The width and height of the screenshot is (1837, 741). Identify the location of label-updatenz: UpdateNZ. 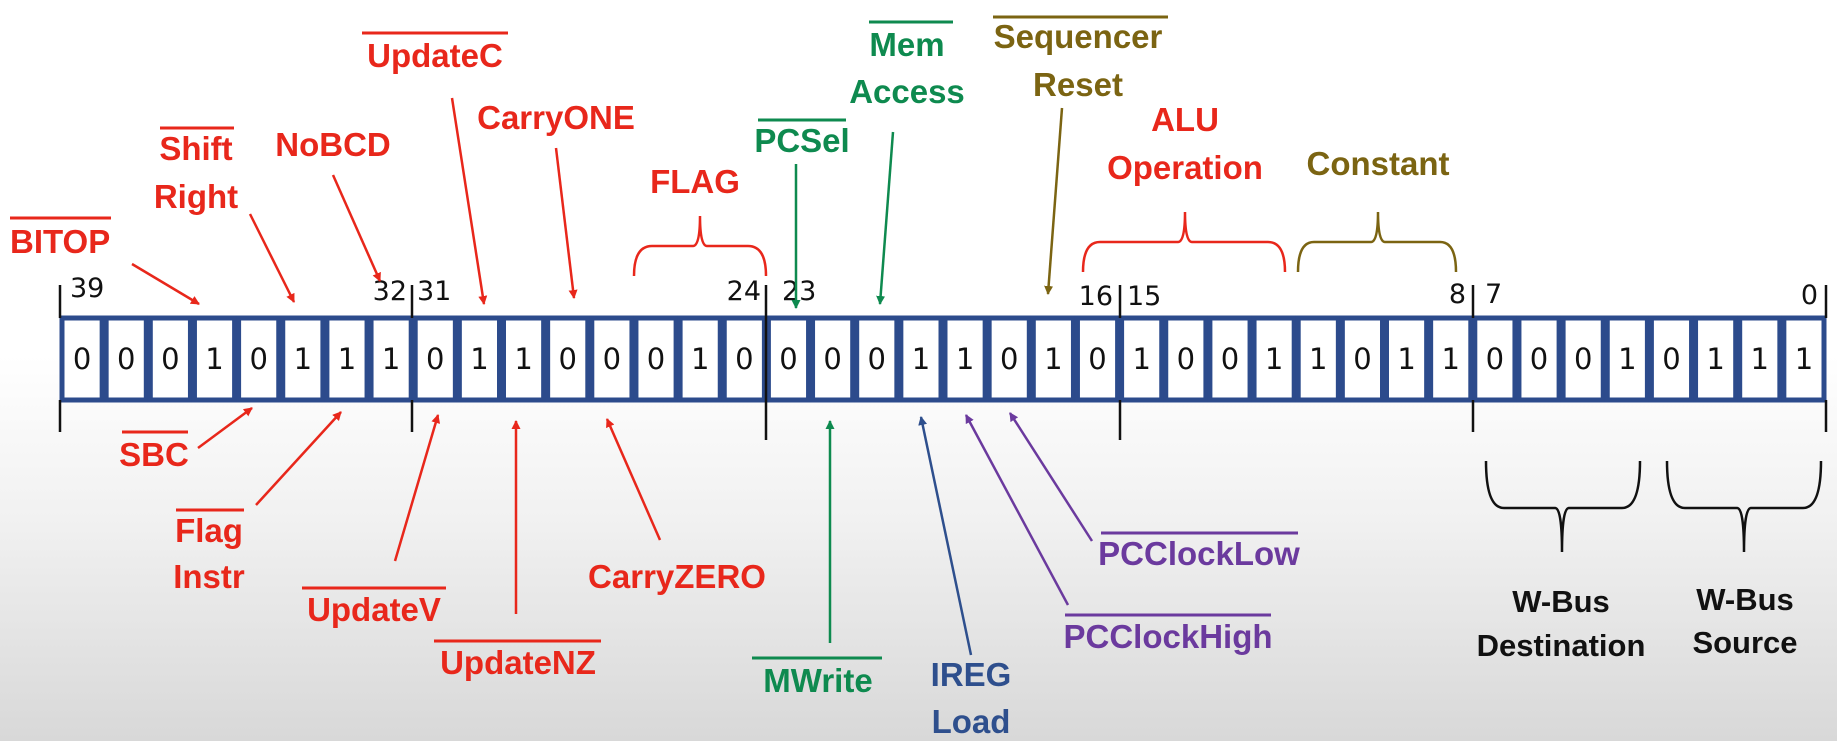
(518, 662).